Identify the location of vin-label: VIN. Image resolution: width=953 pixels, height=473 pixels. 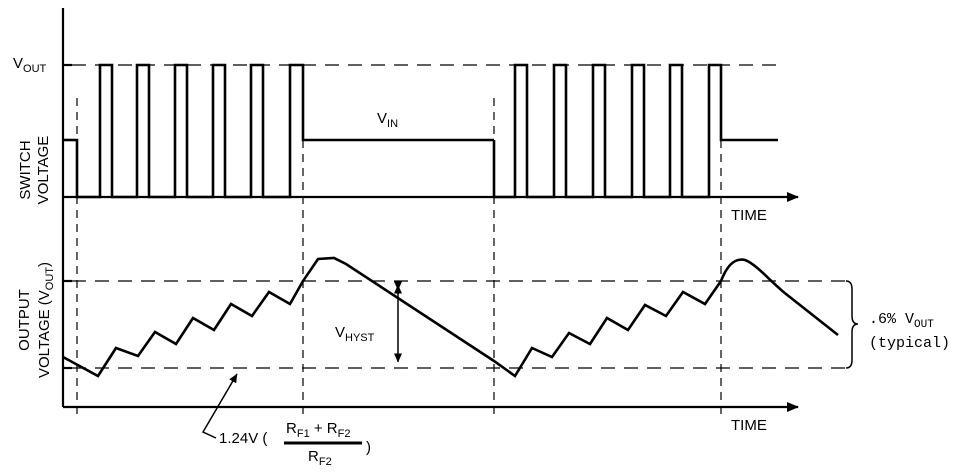
(387, 120).